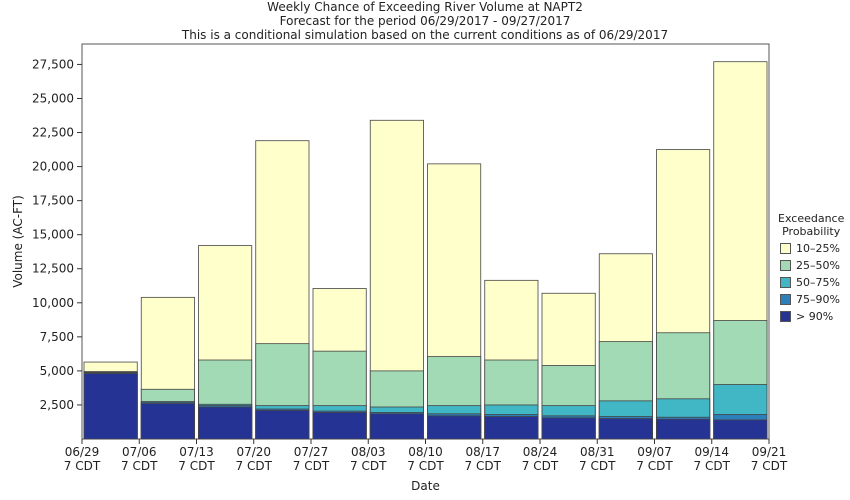 This screenshot has height=500, width=850. I want to click on y-tick-label: 17,500, so click(53, 201).